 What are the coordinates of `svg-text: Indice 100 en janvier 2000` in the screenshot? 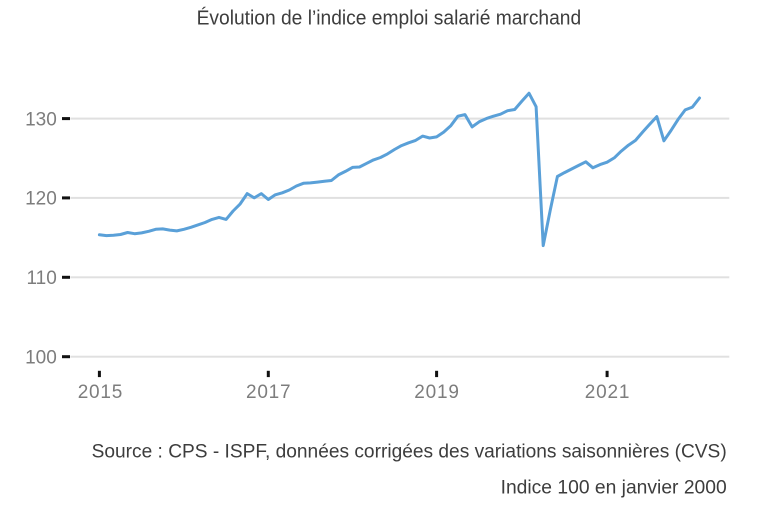 It's located at (614, 487).